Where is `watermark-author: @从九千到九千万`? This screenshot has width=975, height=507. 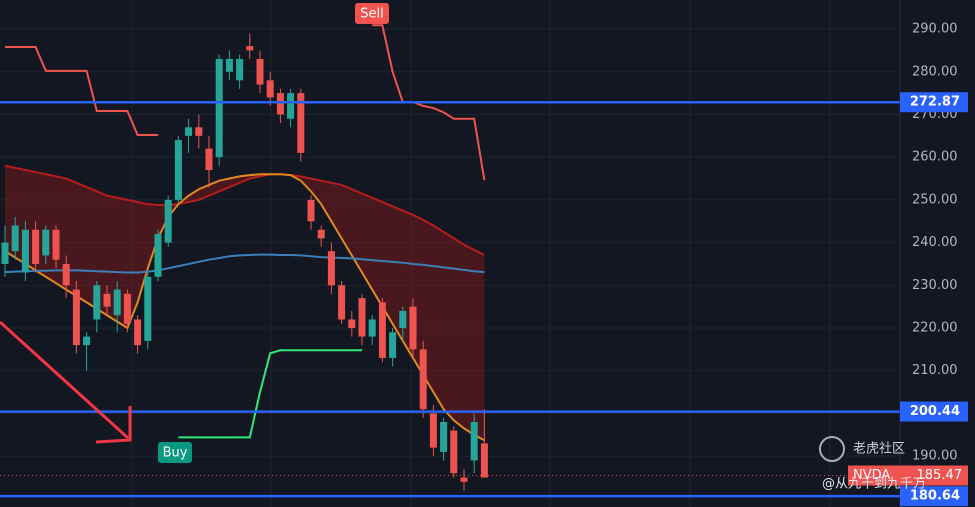 watermark-author: @从九千到九千万 is located at coordinates (874, 484).